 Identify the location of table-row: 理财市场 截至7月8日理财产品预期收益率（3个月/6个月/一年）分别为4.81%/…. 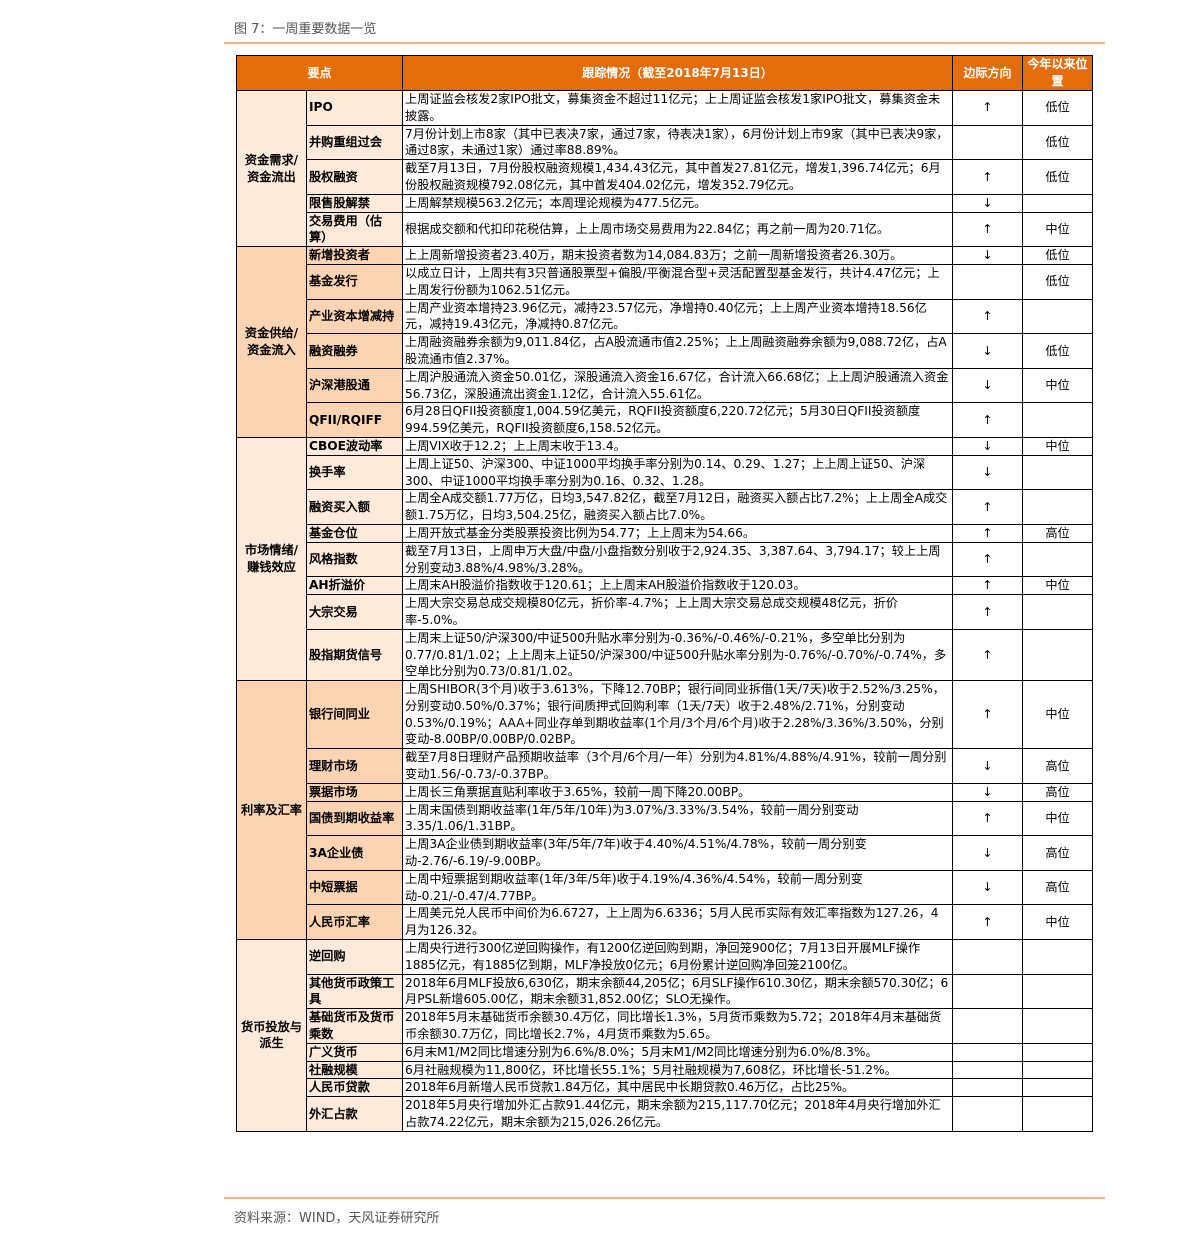
(665, 766).